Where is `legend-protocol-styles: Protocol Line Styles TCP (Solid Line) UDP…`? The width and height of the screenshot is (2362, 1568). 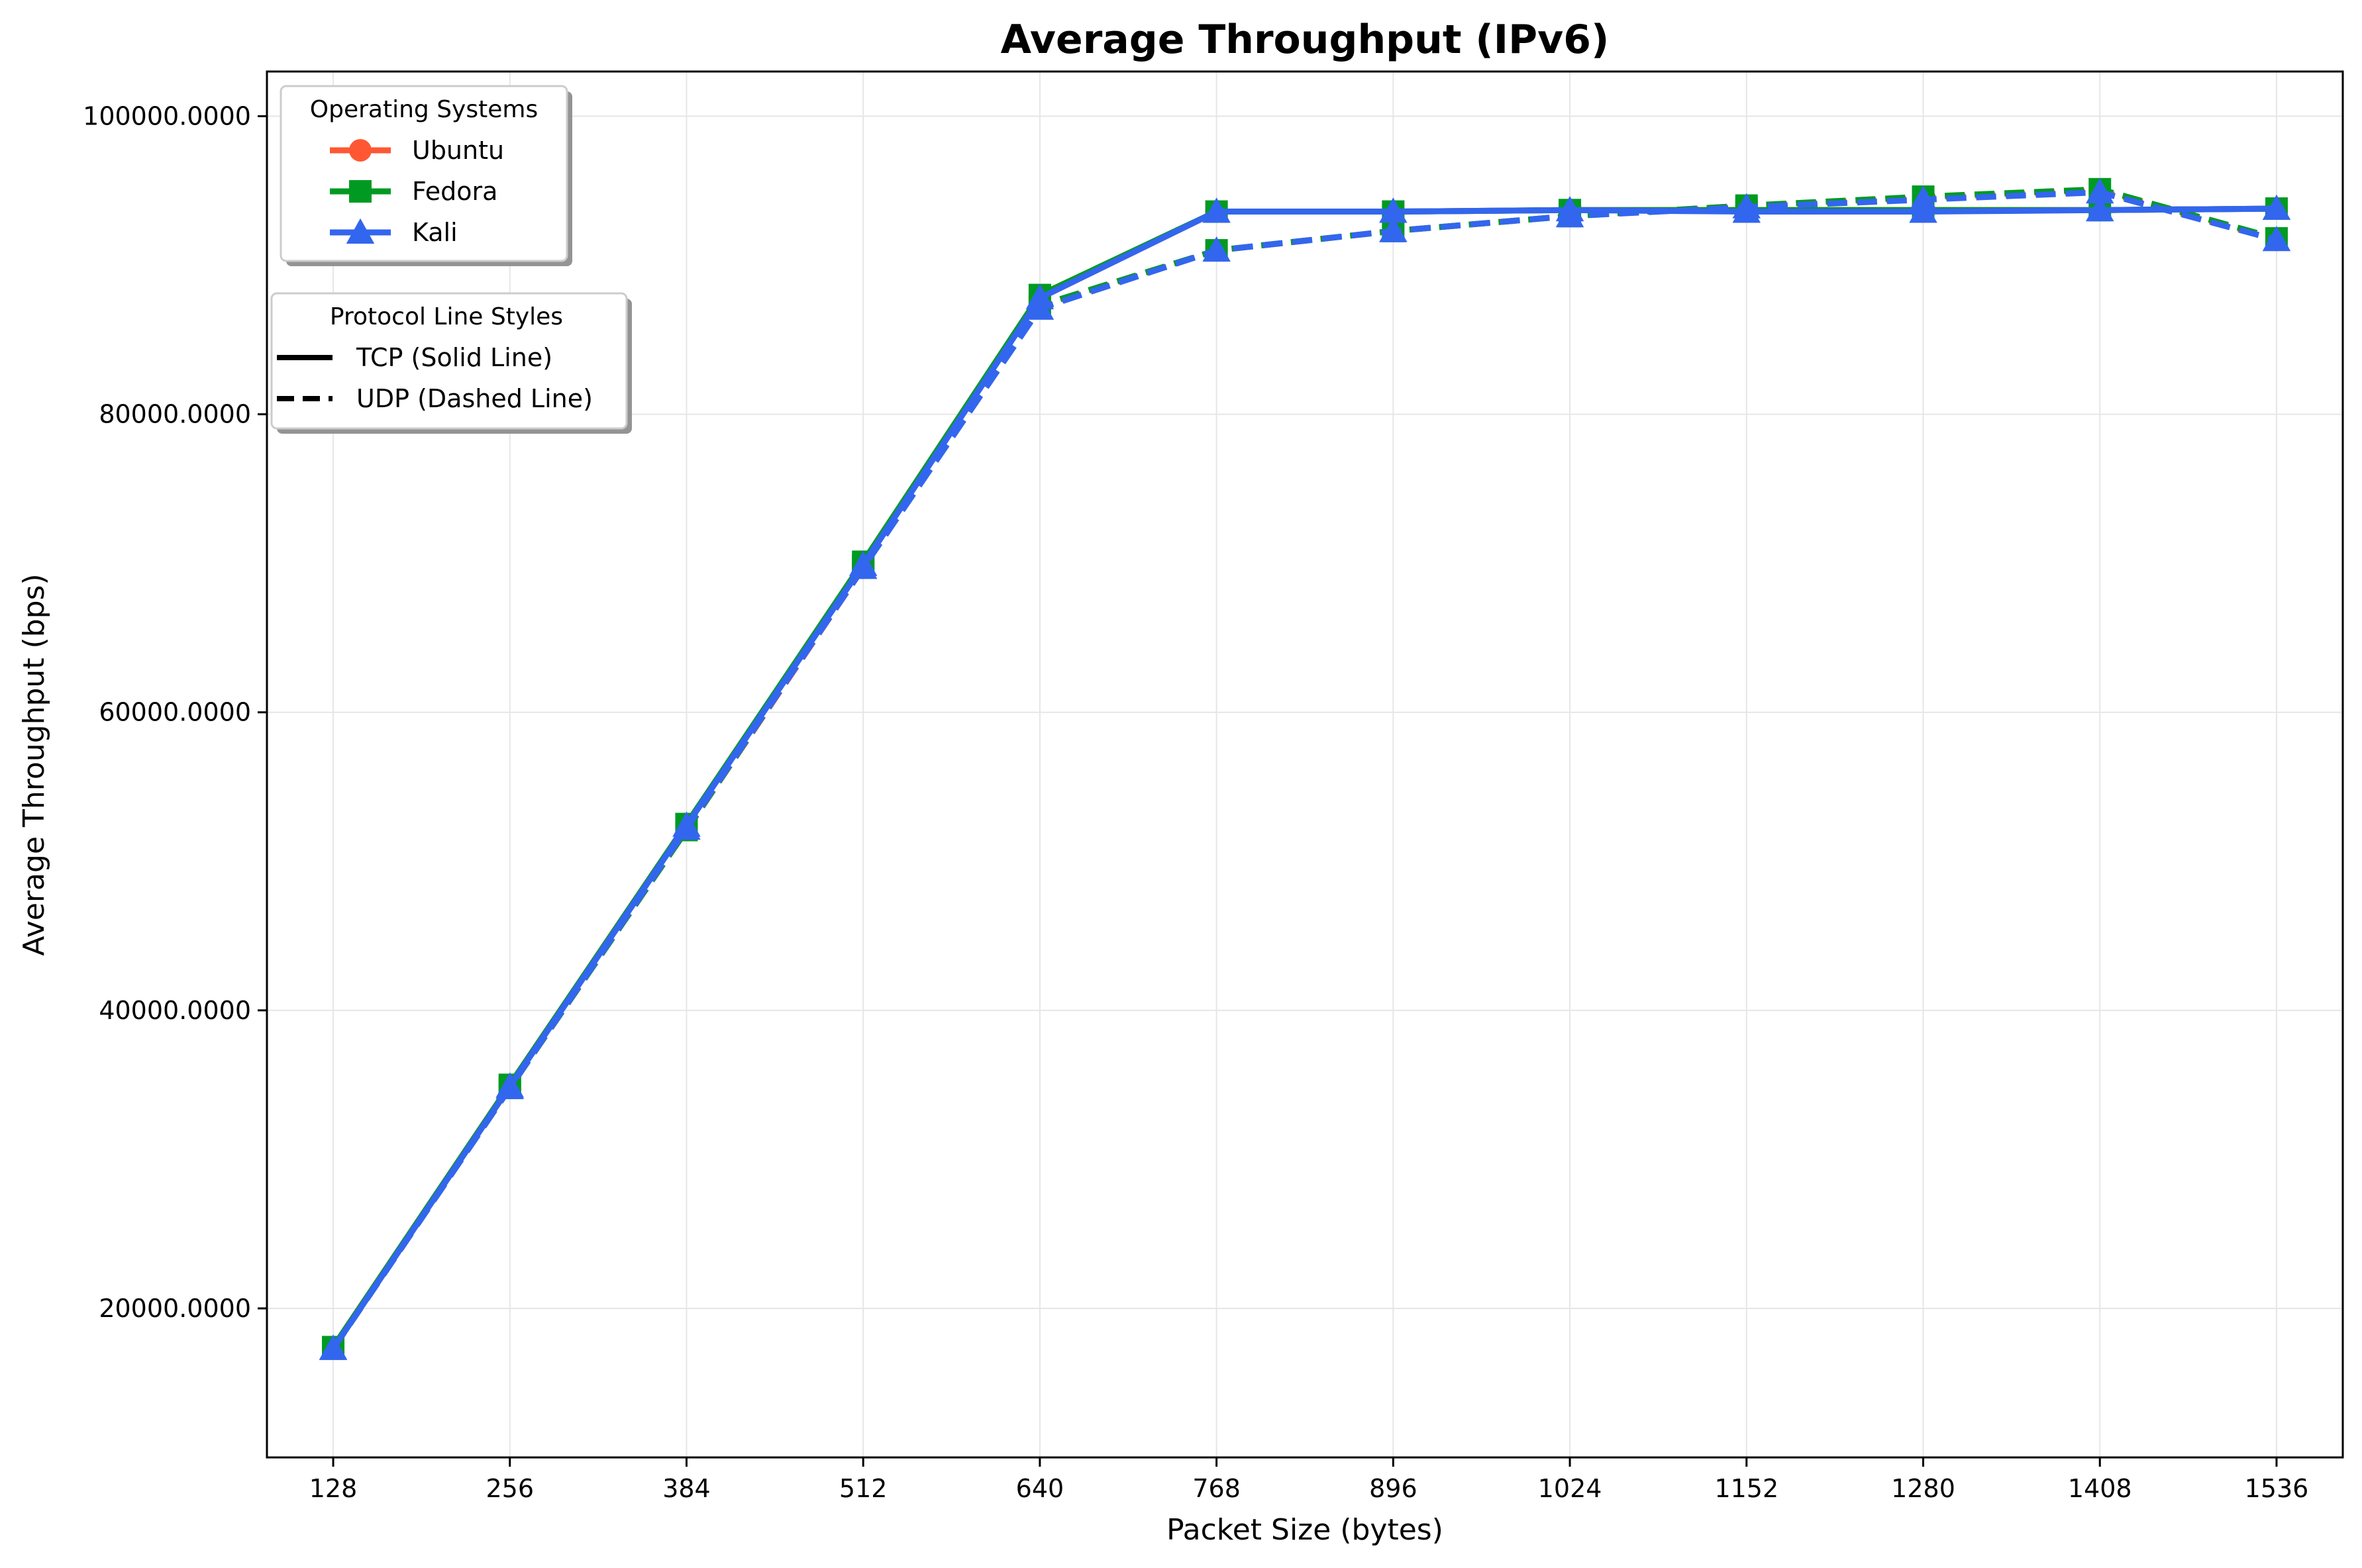
legend-protocol-styles: Protocol Line Styles TCP (Solid Line) UDP… is located at coordinates (451, 363).